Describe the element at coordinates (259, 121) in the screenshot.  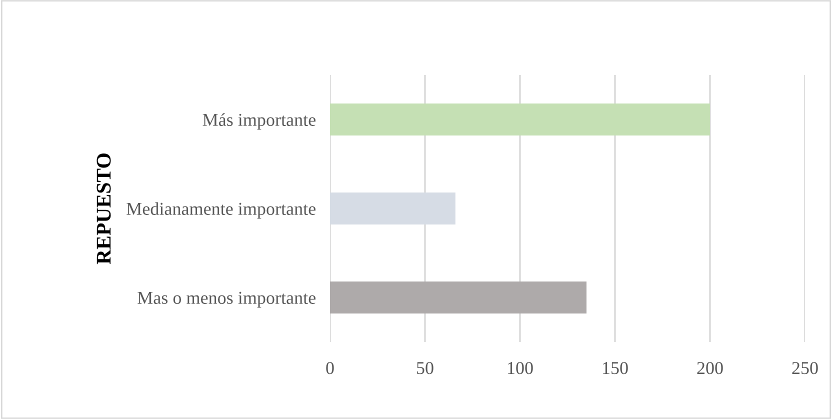
I see `y-tick-label: Más importante` at that location.